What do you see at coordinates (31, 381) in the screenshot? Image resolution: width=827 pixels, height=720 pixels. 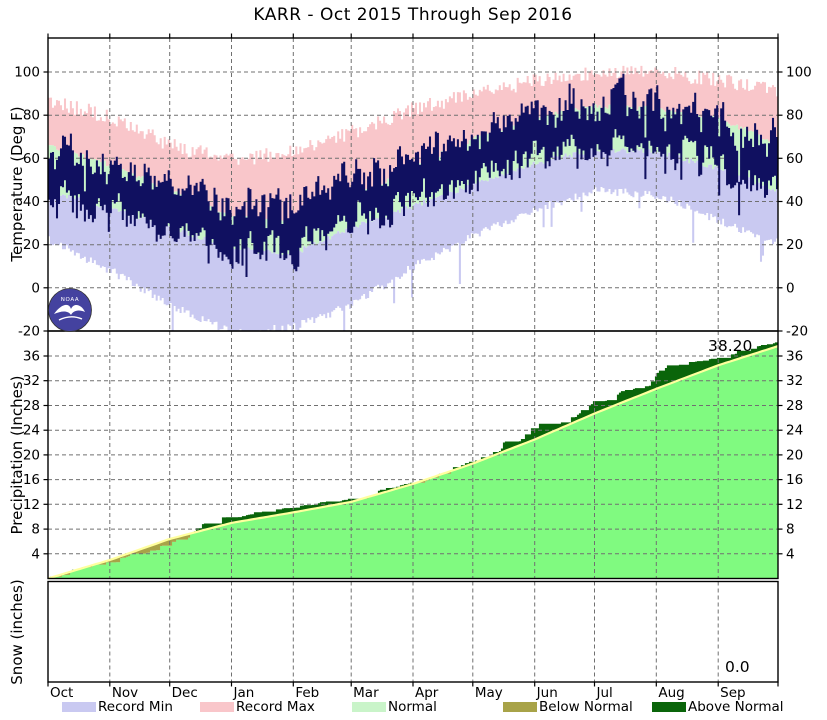 I see `precip-tick-label-left: 32` at bounding box center [31, 381].